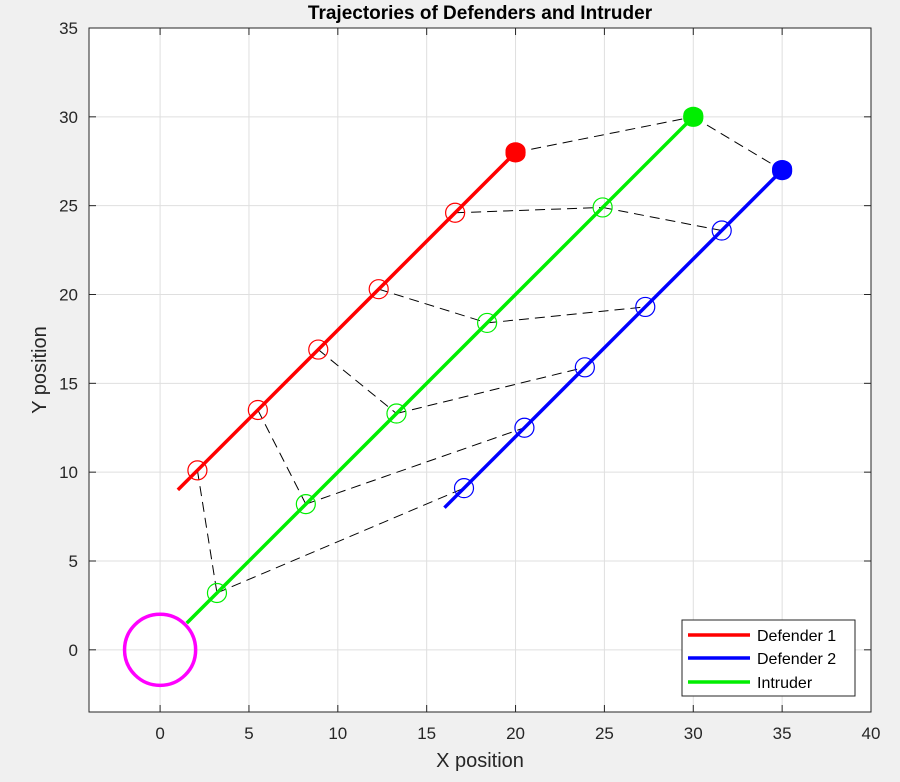  What do you see at coordinates (68, 206) in the screenshot?
I see `y-tick-label: 25` at bounding box center [68, 206].